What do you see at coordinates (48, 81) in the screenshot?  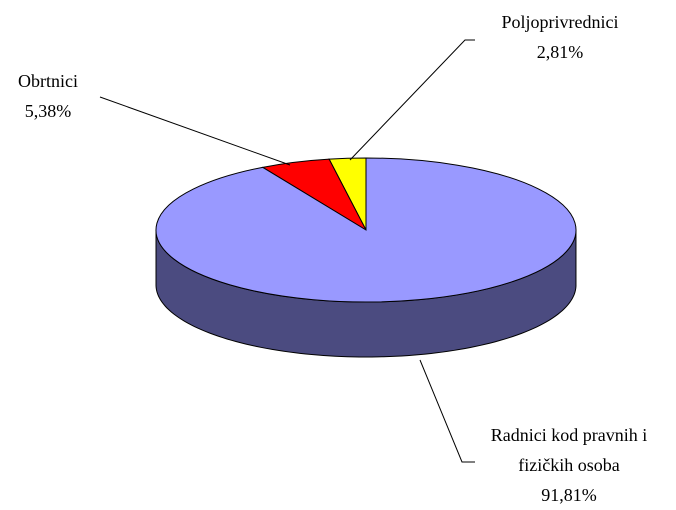 I see `category-label: Obrtnici` at bounding box center [48, 81].